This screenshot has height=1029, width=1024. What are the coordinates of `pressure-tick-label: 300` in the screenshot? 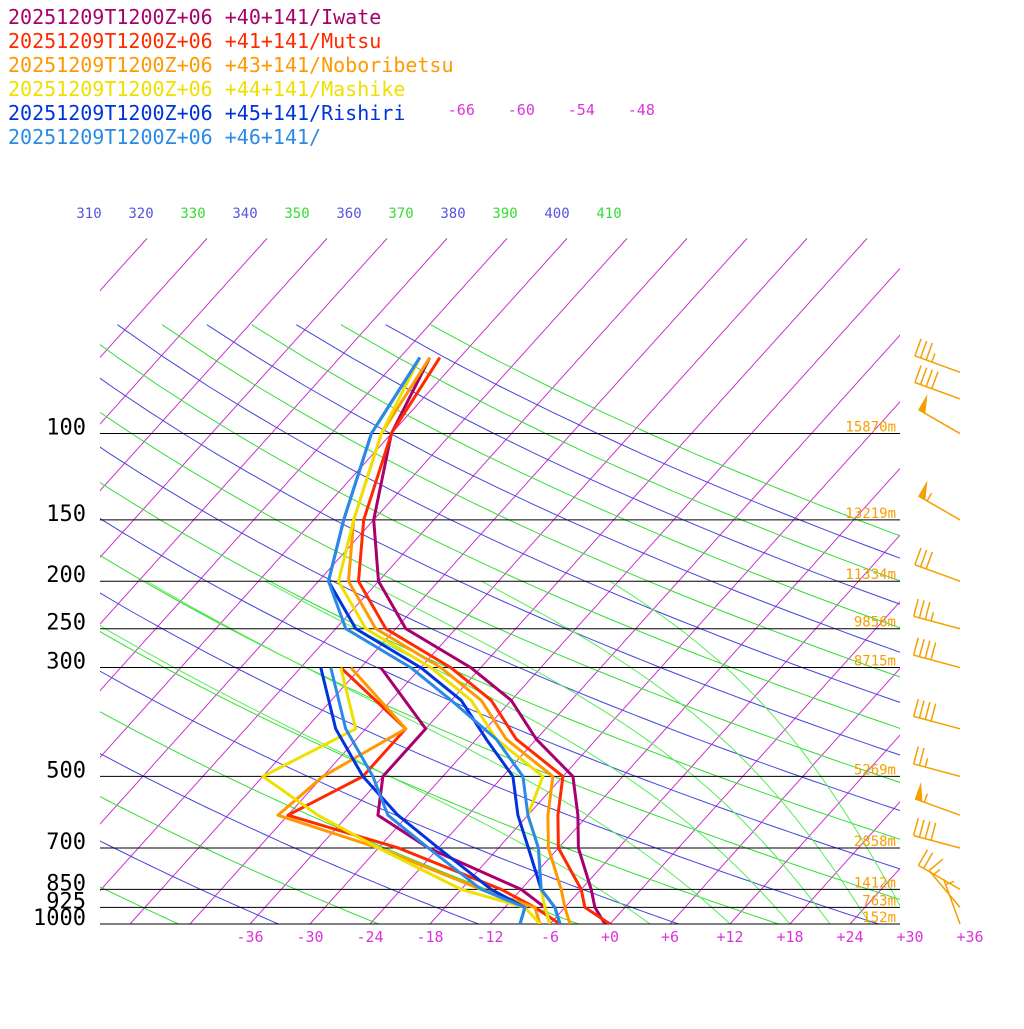 It's located at (66, 662).